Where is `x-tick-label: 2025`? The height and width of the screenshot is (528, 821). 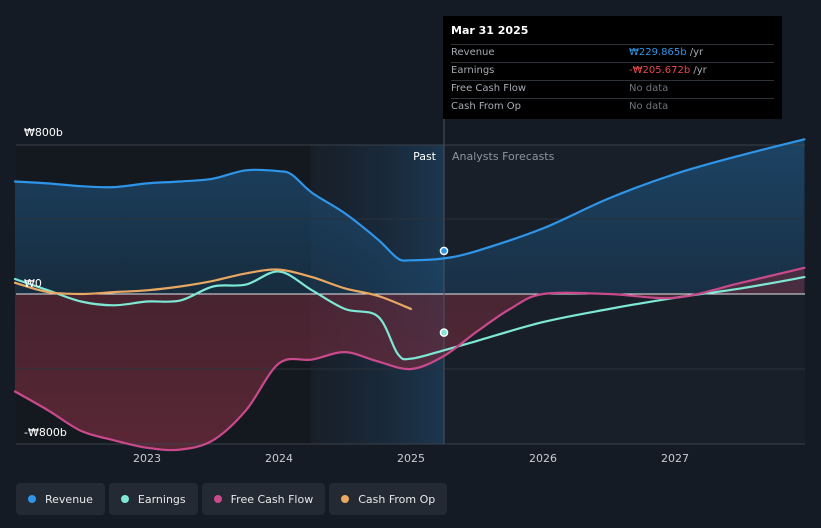 x-tick-label: 2025 is located at coordinates (411, 458).